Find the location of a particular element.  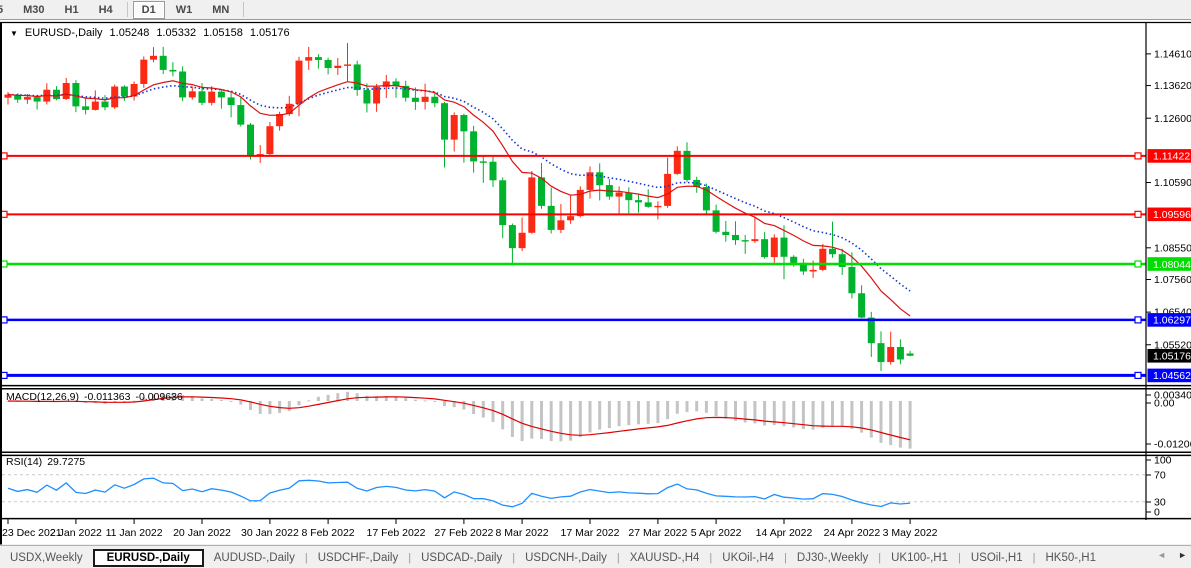

tabs-scroll-right-icon: ► is located at coordinates (1182, 555).